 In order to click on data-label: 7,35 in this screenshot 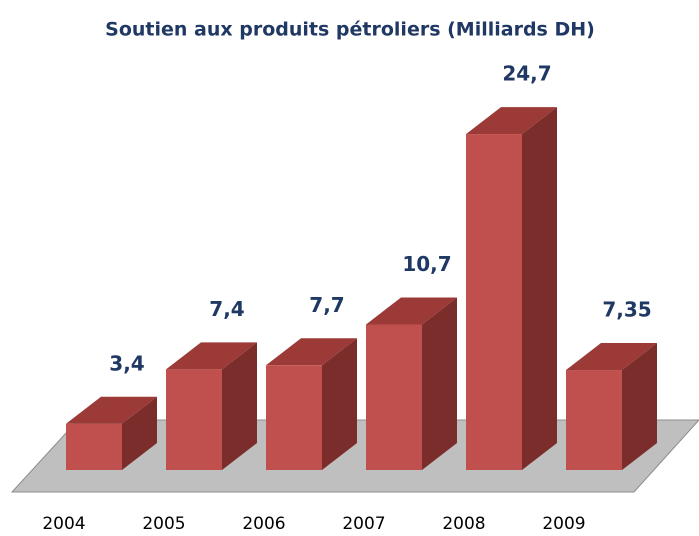, I will do `click(626, 310)`.